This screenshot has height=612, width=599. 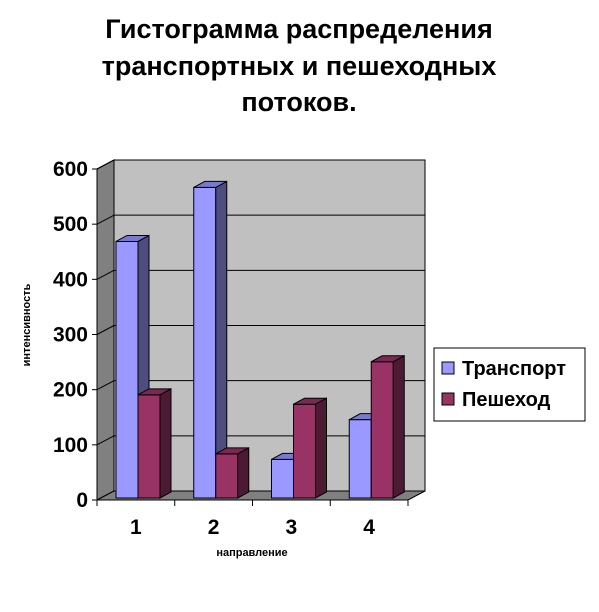 I want to click on legend: Транспорт Пешеход, so click(x=509, y=384).